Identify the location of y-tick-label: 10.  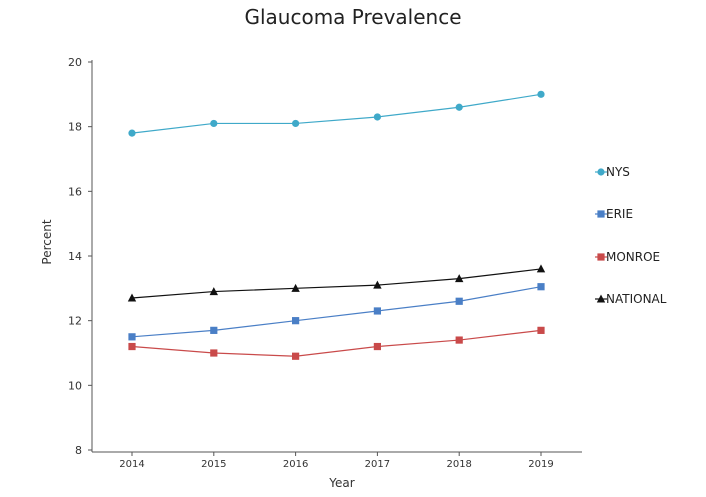
(75, 385).